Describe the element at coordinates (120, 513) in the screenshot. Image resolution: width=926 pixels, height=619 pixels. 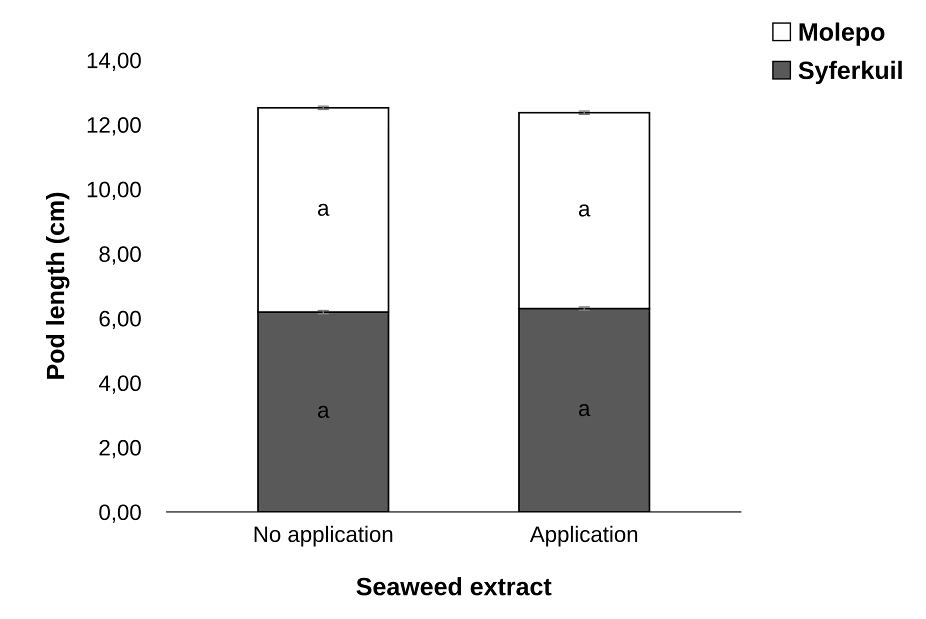
I see `y-tick-label: 0,00` at that location.